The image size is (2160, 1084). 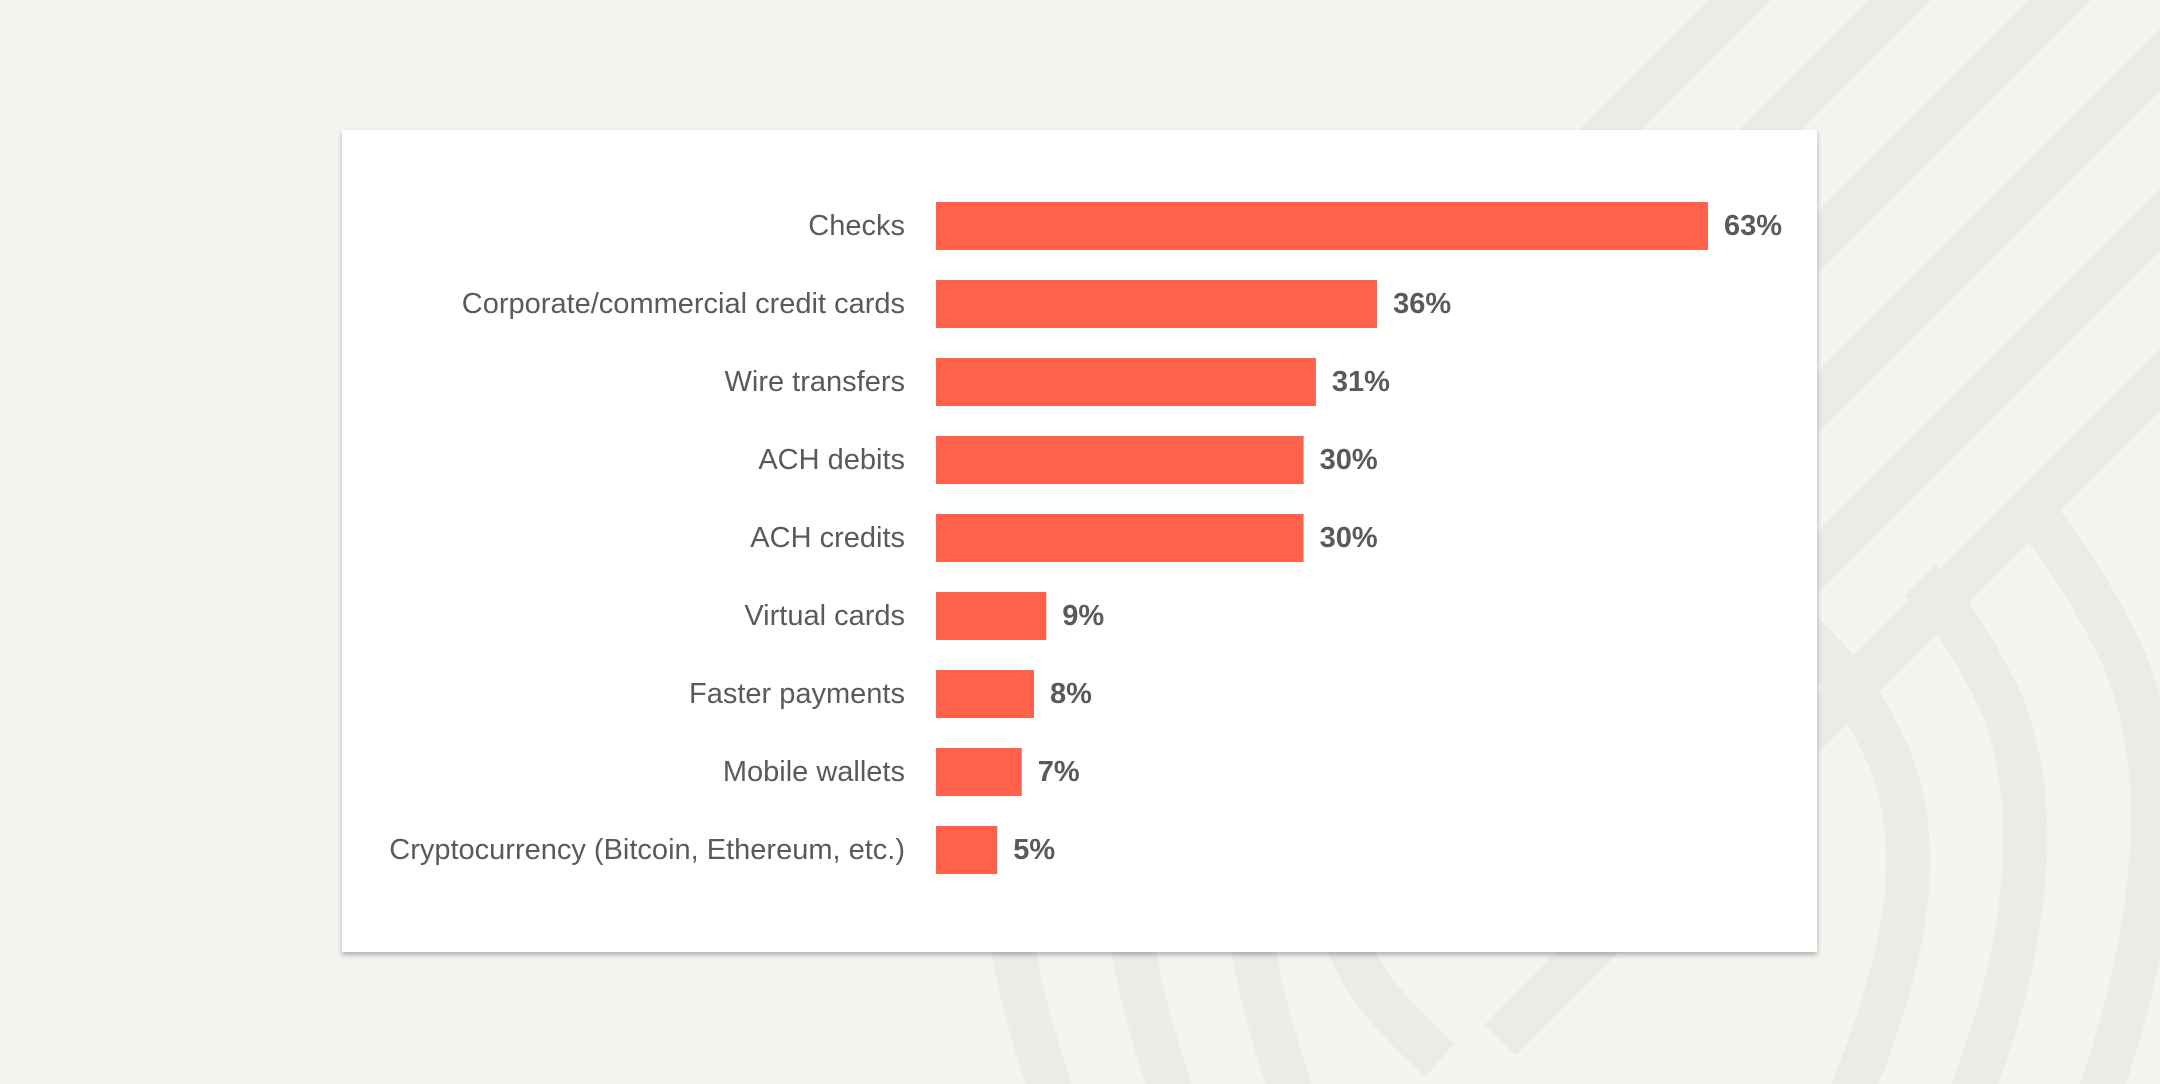 I want to click on data-label: 31%, so click(x=1361, y=382).